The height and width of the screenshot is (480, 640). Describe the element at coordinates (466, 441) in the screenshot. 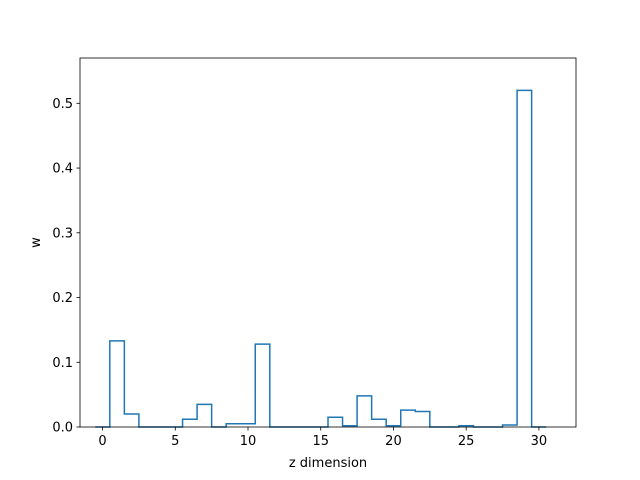

I see `x-tick-label: 25` at that location.